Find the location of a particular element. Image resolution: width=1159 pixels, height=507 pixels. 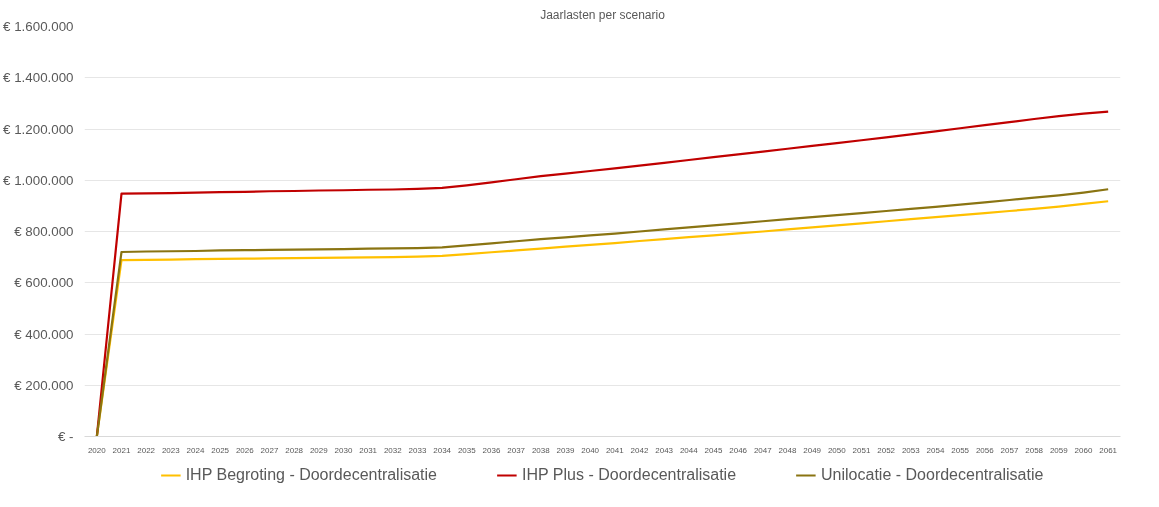

legend-label: IHP Plus - Doordecentralisatie is located at coordinates (629, 475).